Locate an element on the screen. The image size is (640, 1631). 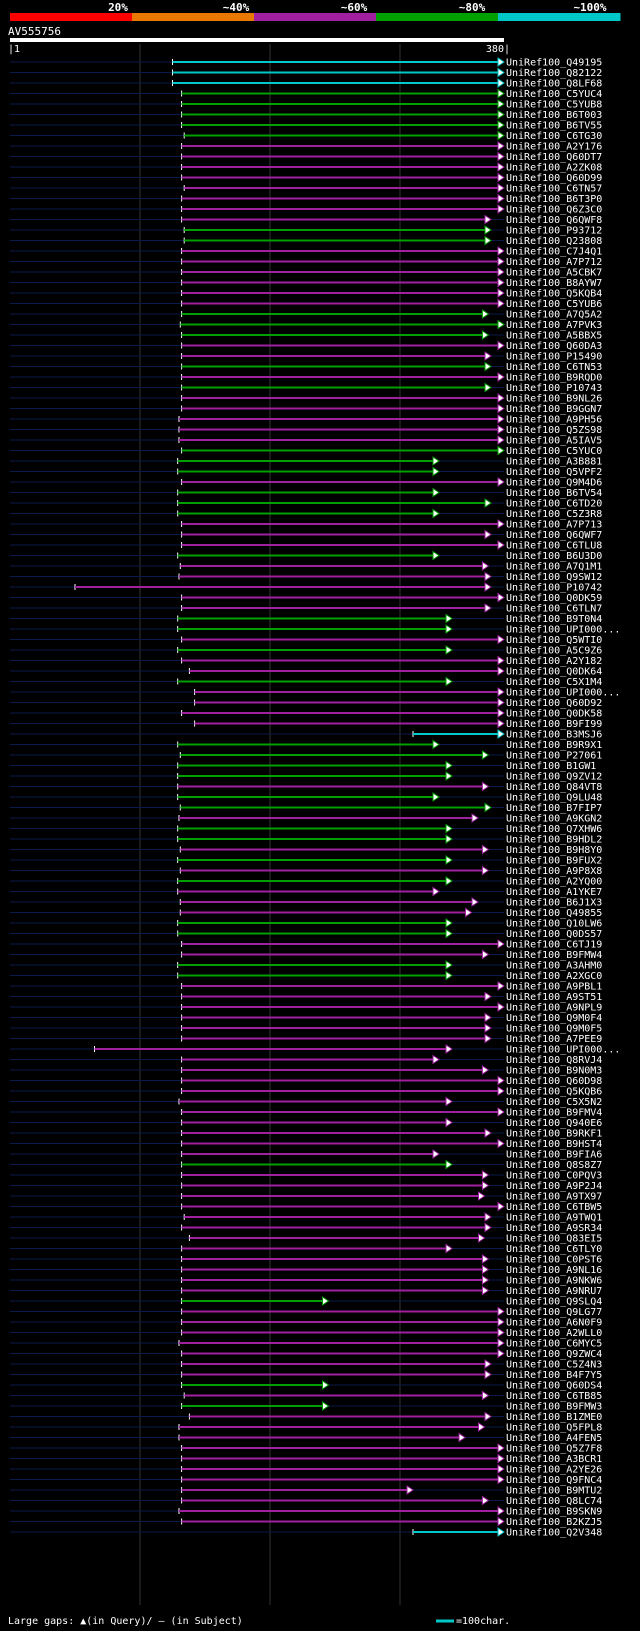
hit-row: UniRef100_C5X1M4 is located at coordinates (306, 682).